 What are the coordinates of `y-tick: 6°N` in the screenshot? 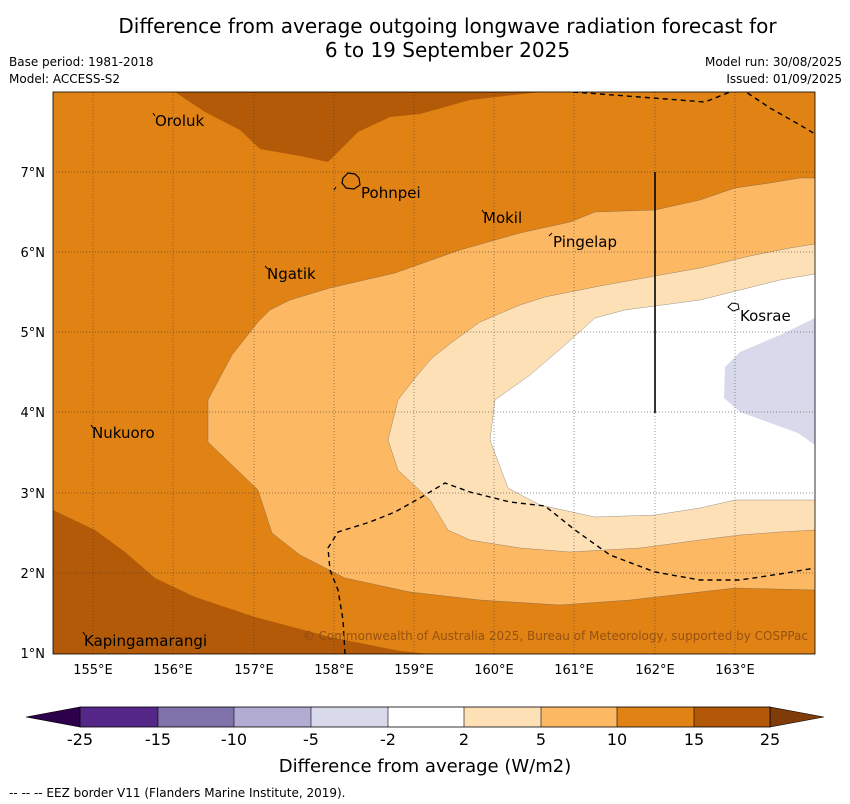 It's located at (33, 253).